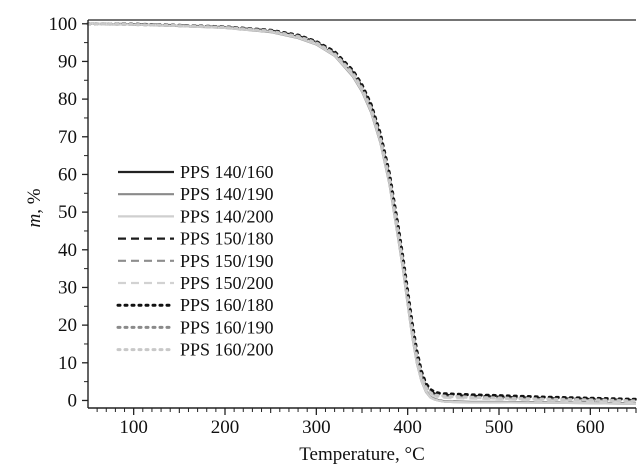  Describe the element at coordinates (67, 174) in the screenshot. I see `y-tick-label: 60` at that location.